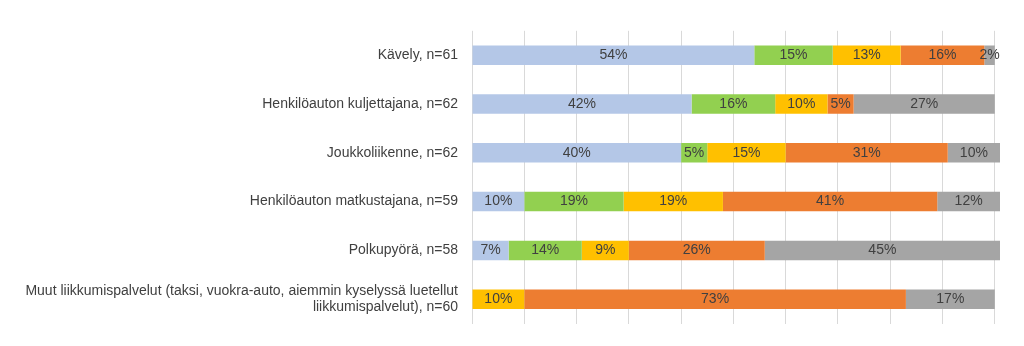  What do you see at coordinates (392, 151) in the screenshot?
I see `y-tick-label: Joukkoliikenne, n=62` at bounding box center [392, 151].